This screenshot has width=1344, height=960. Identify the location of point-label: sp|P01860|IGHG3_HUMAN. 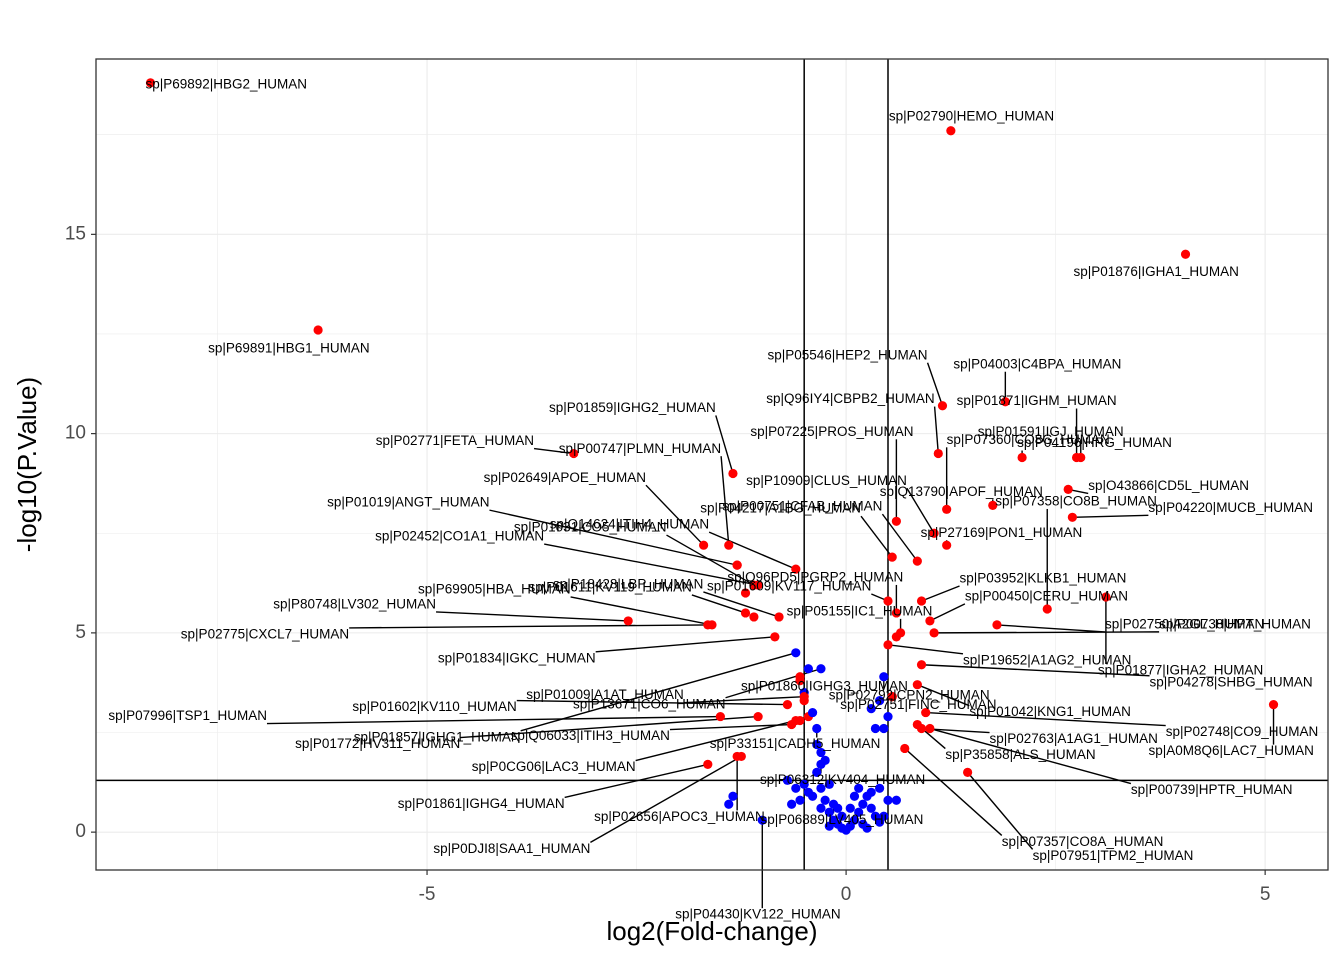
(824, 685).